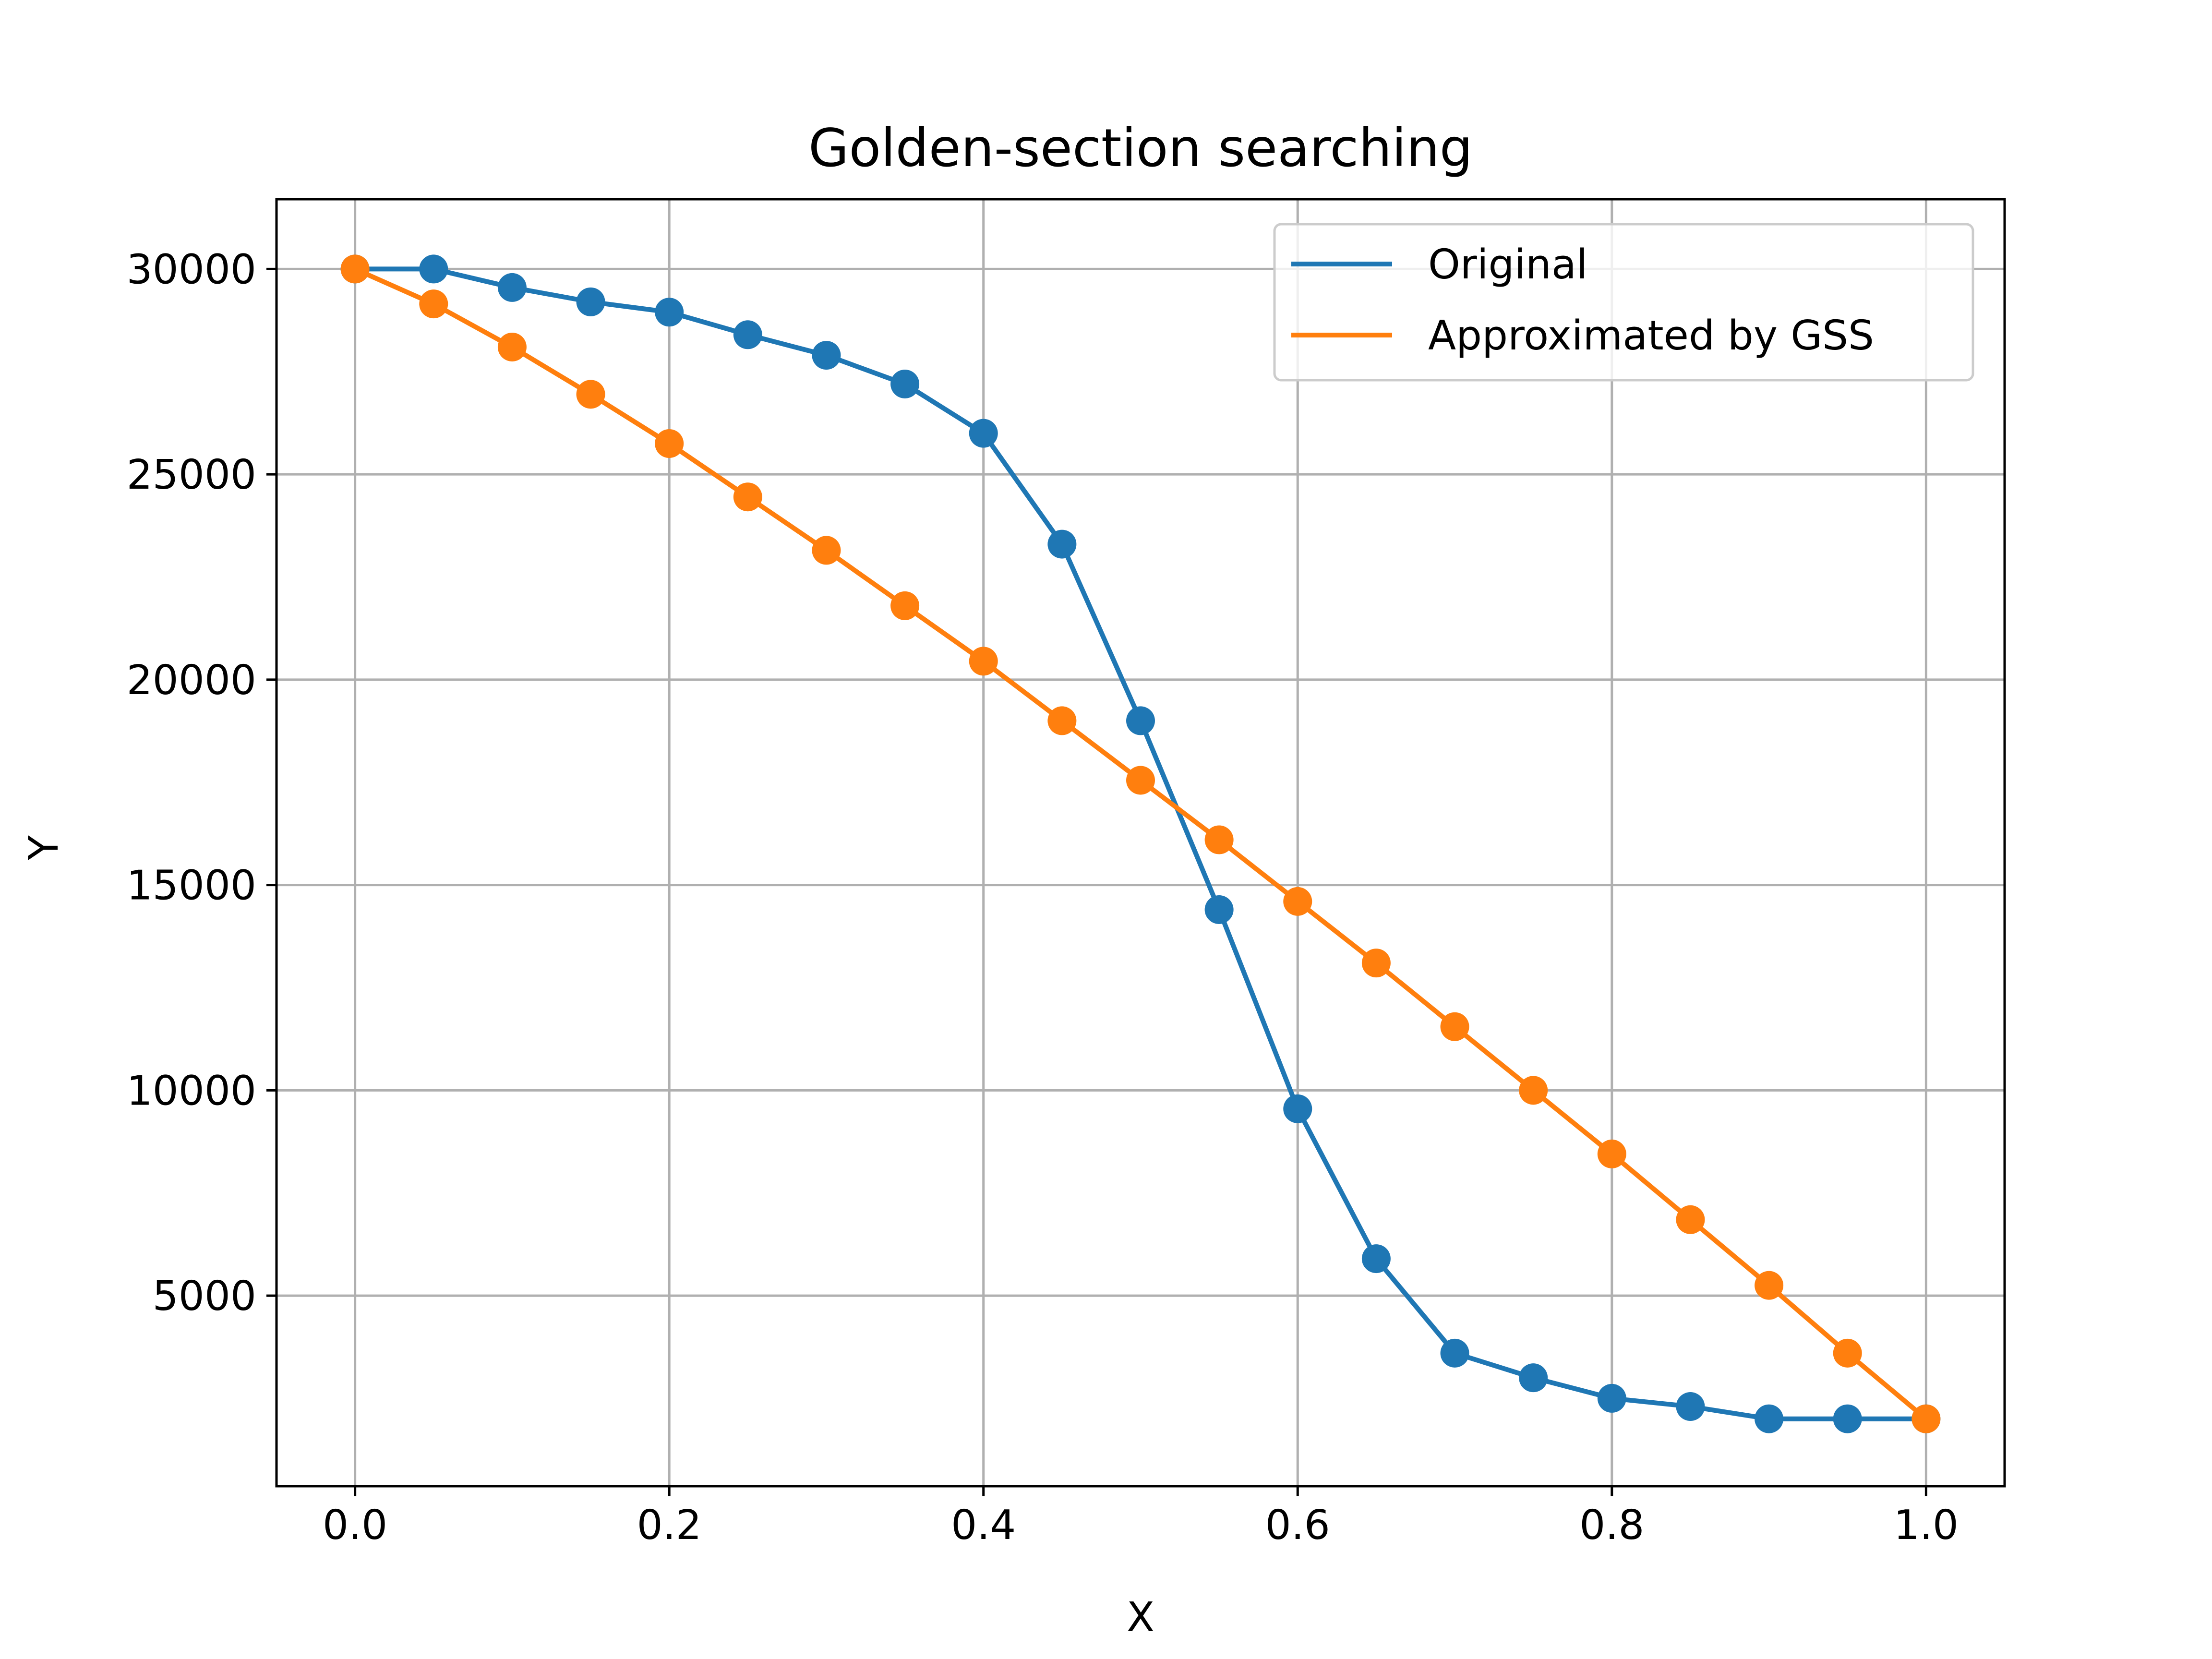  What do you see at coordinates (191, 1091) in the screenshot?
I see `y-tick-label: 10000` at bounding box center [191, 1091].